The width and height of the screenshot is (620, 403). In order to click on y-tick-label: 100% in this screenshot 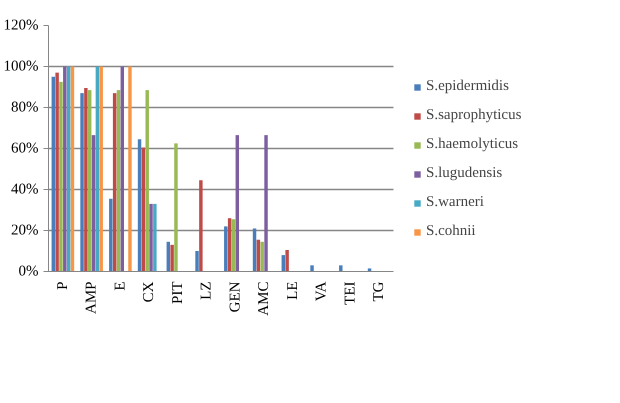, I will do `click(21, 66)`.